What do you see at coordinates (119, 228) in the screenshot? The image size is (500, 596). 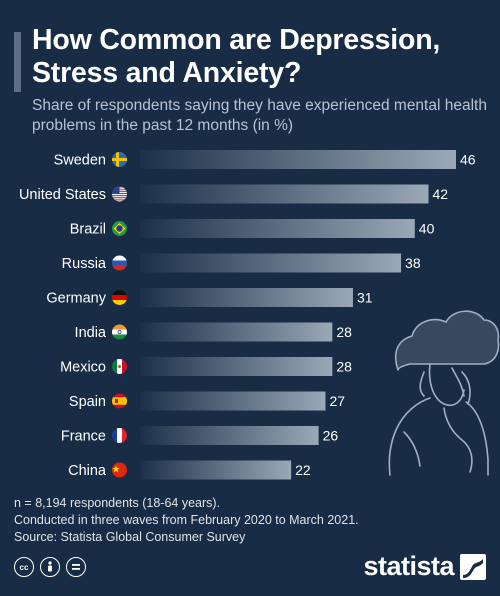 I see `brazil-flag-icon` at bounding box center [119, 228].